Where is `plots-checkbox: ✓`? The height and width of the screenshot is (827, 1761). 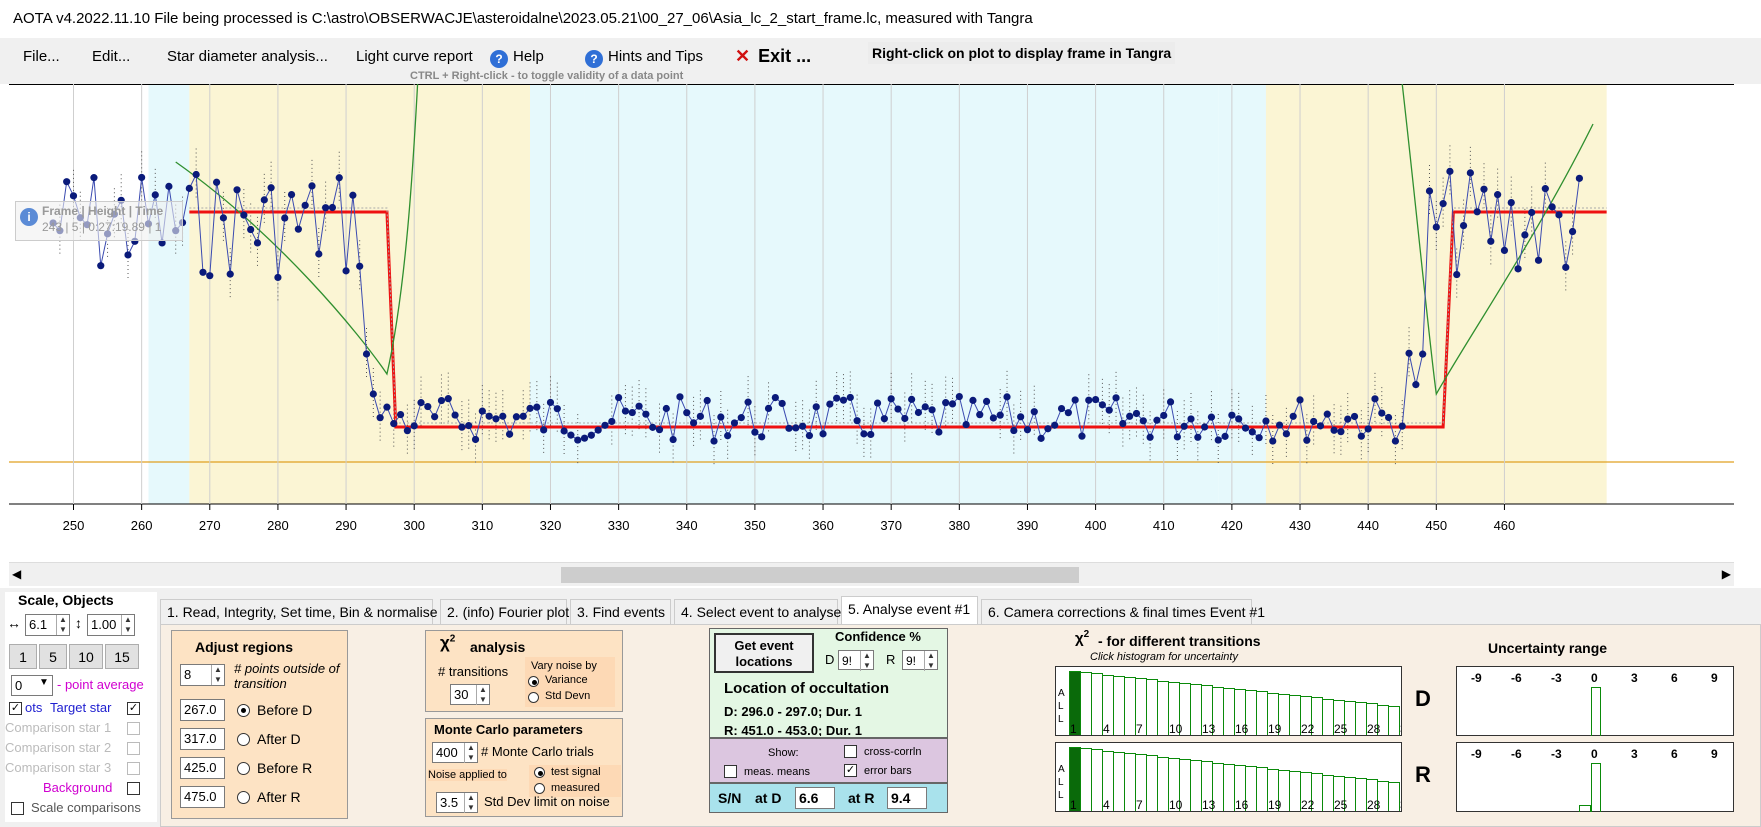
plots-checkbox: ✓ is located at coordinates (15, 708).